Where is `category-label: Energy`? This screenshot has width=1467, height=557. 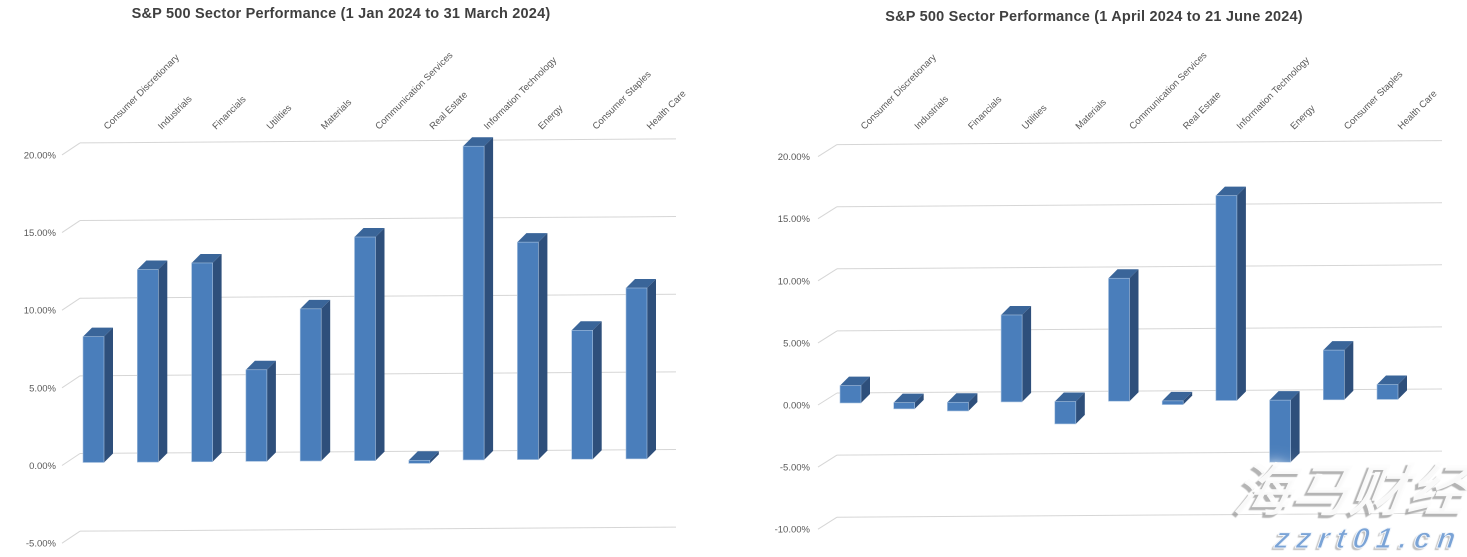
category-label: Energy is located at coordinates (1302, 117).